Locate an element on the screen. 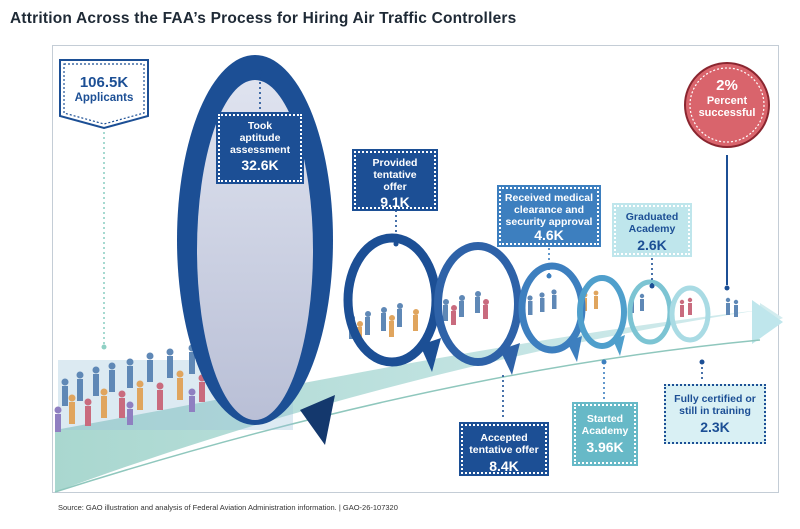 The image size is (800, 529). graduated-text: Graduated Academy is located at coordinates (652, 223).